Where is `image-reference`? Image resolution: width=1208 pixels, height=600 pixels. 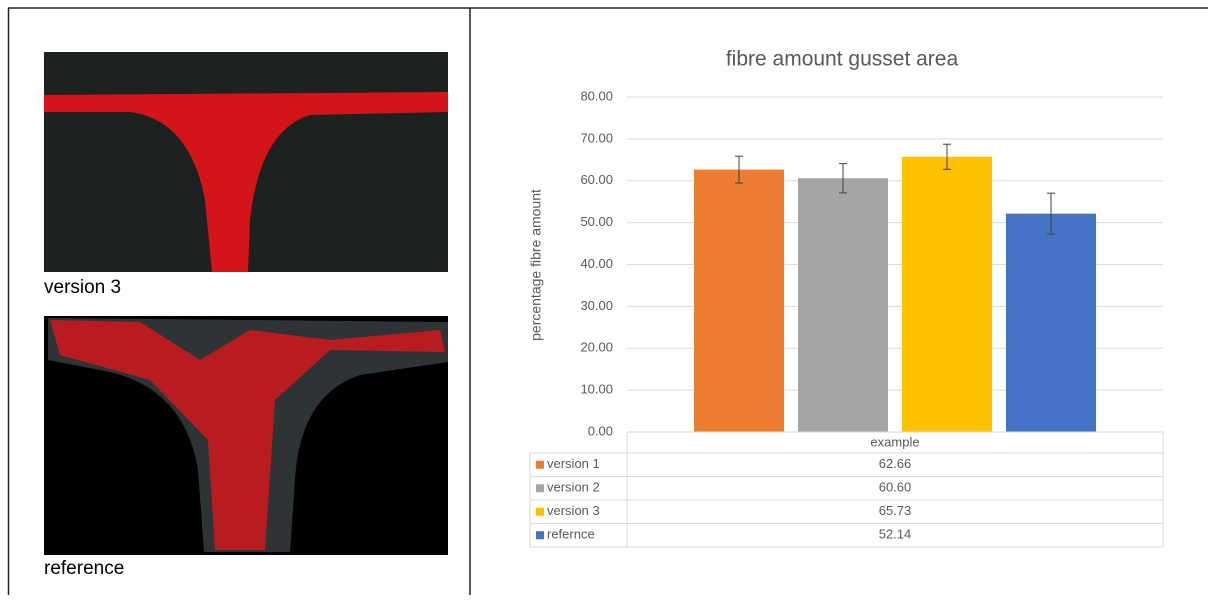 image-reference is located at coordinates (246, 435).